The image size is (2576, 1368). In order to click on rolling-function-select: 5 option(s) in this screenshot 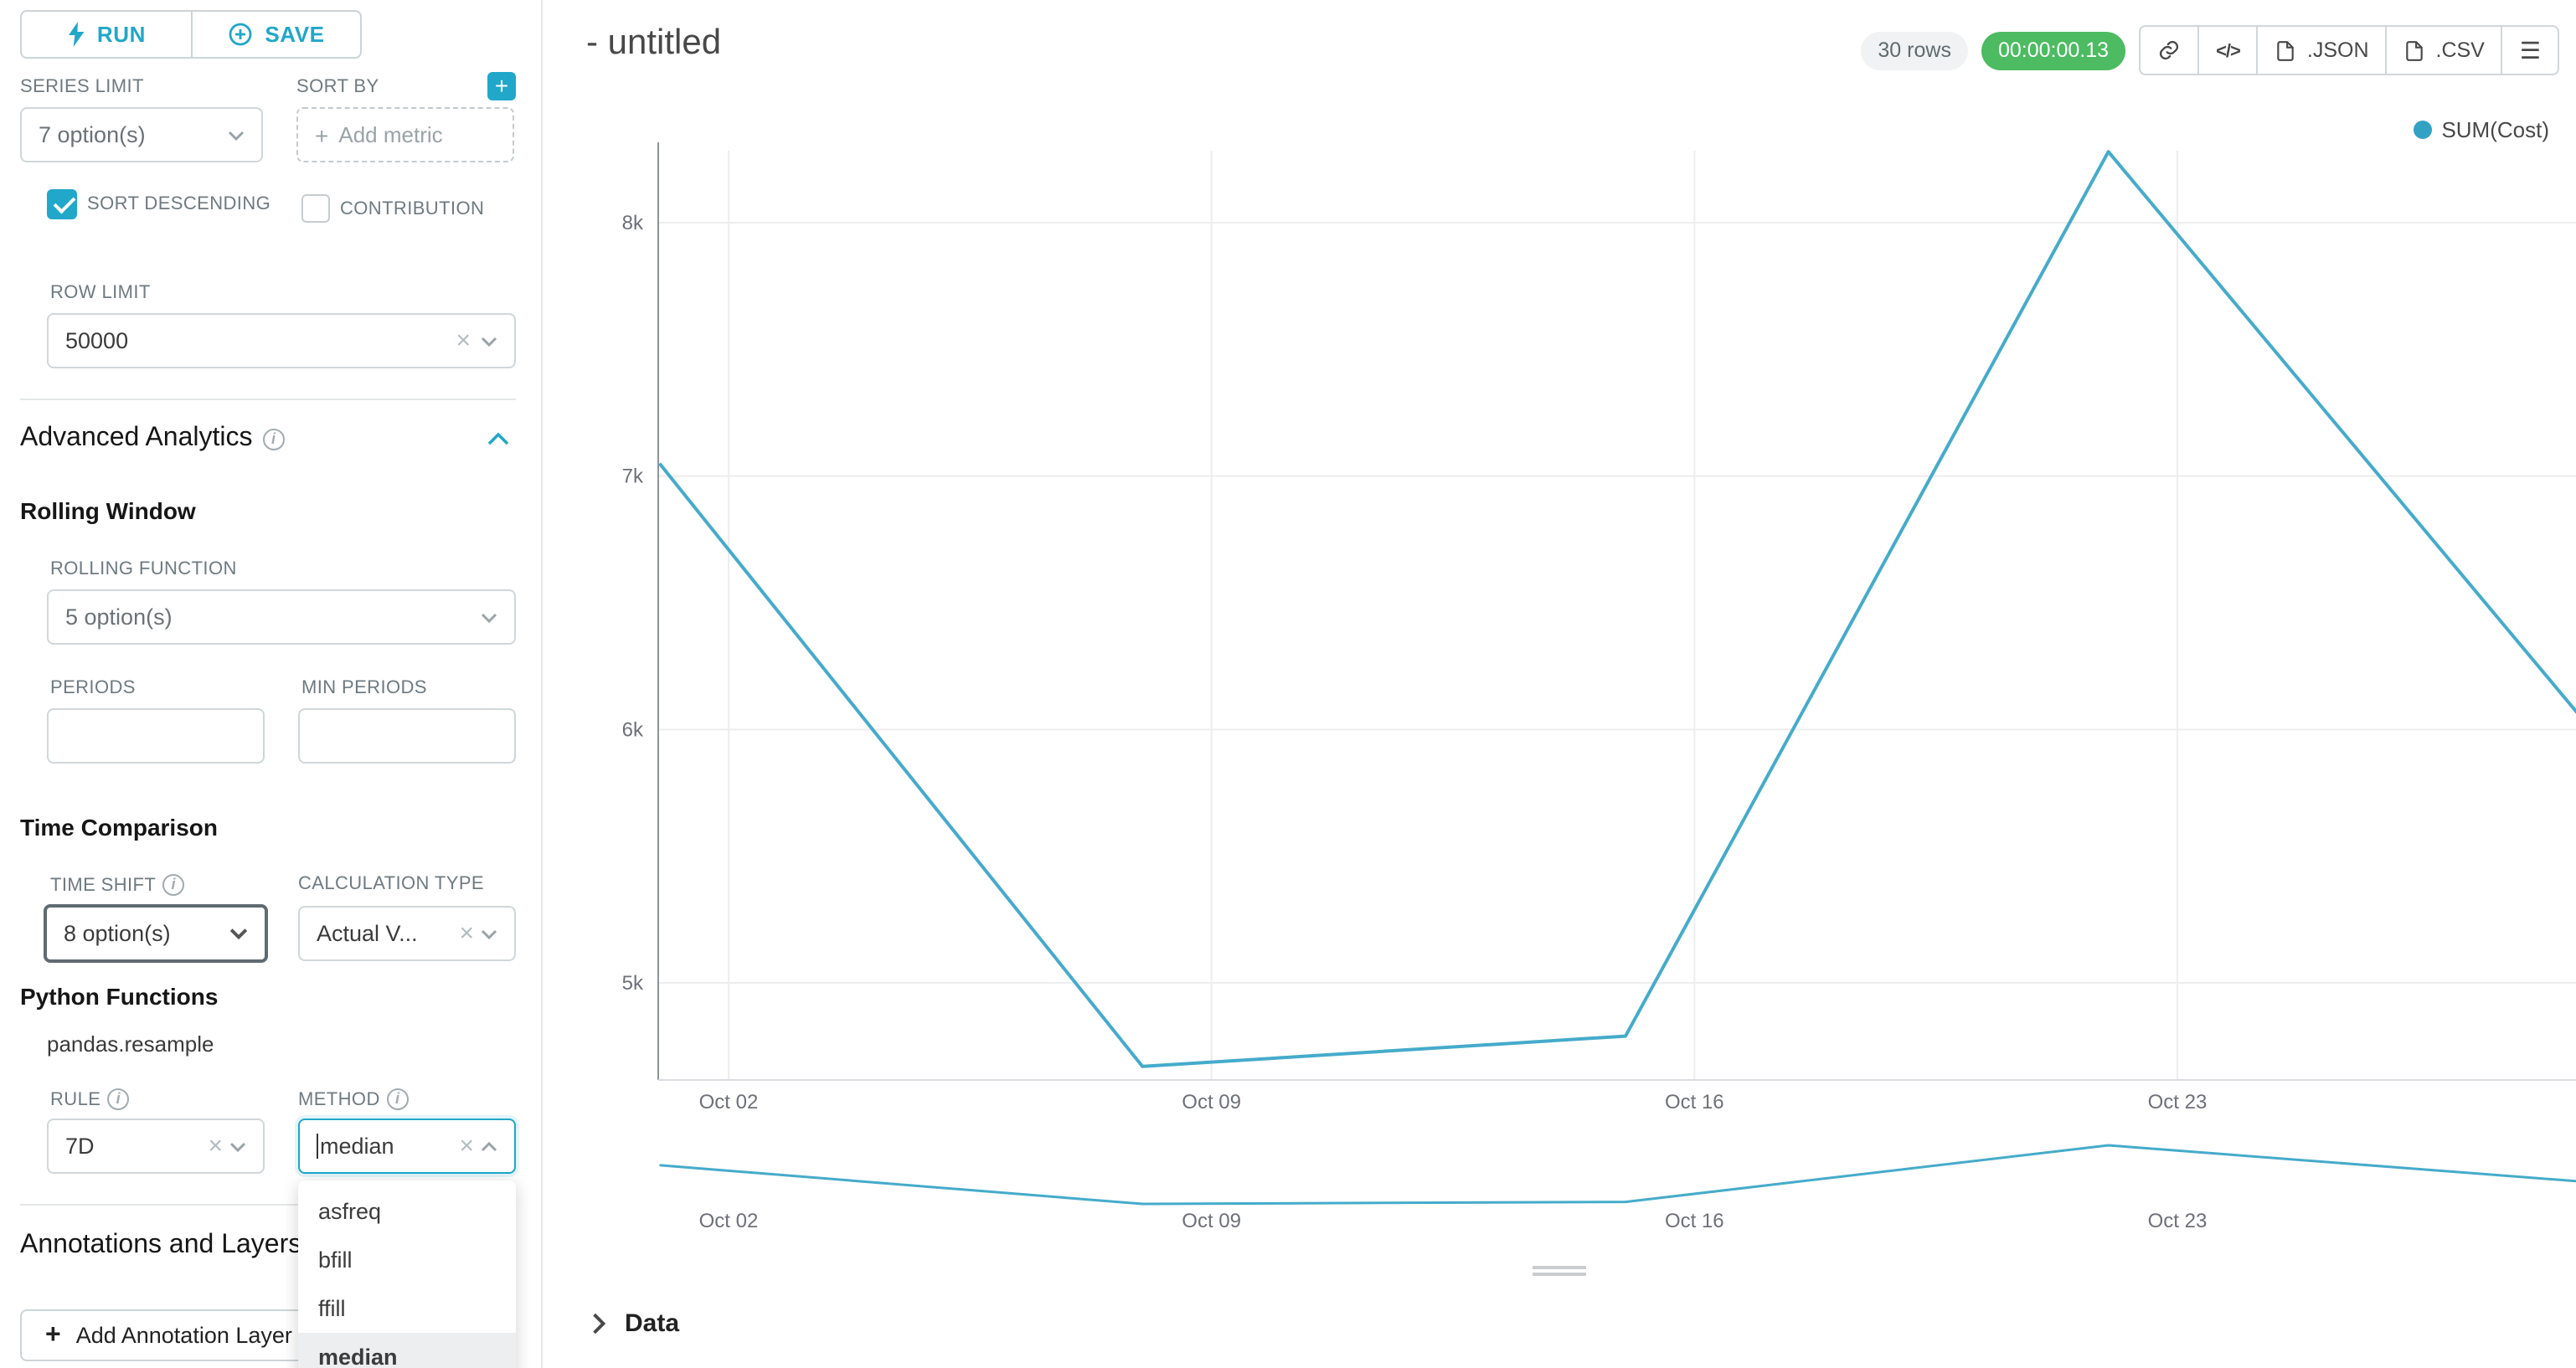, I will do `click(281, 617)`.